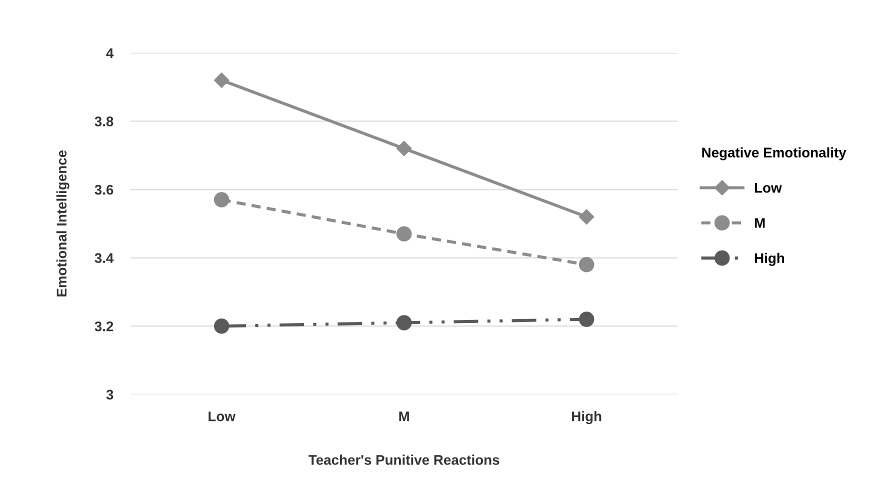  Describe the element at coordinates (587, 417) in the screenshot. I see `x-tick-label: High` at that location.